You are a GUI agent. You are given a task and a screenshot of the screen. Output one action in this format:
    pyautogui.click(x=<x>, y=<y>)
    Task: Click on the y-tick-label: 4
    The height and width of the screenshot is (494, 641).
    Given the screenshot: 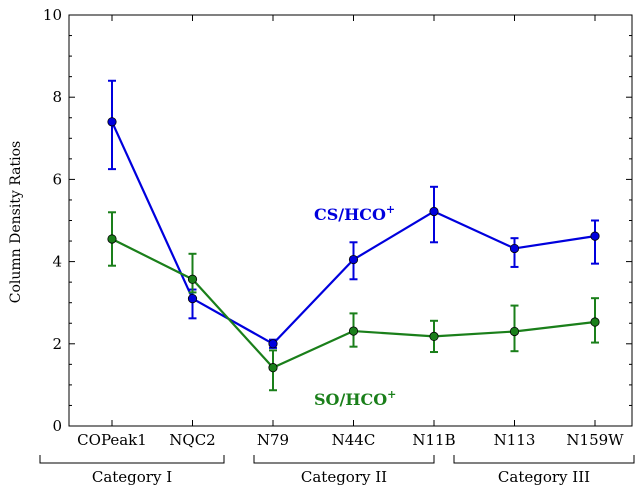 What is the action you would take?
    pyautogui.click(x=57, y=262)
    